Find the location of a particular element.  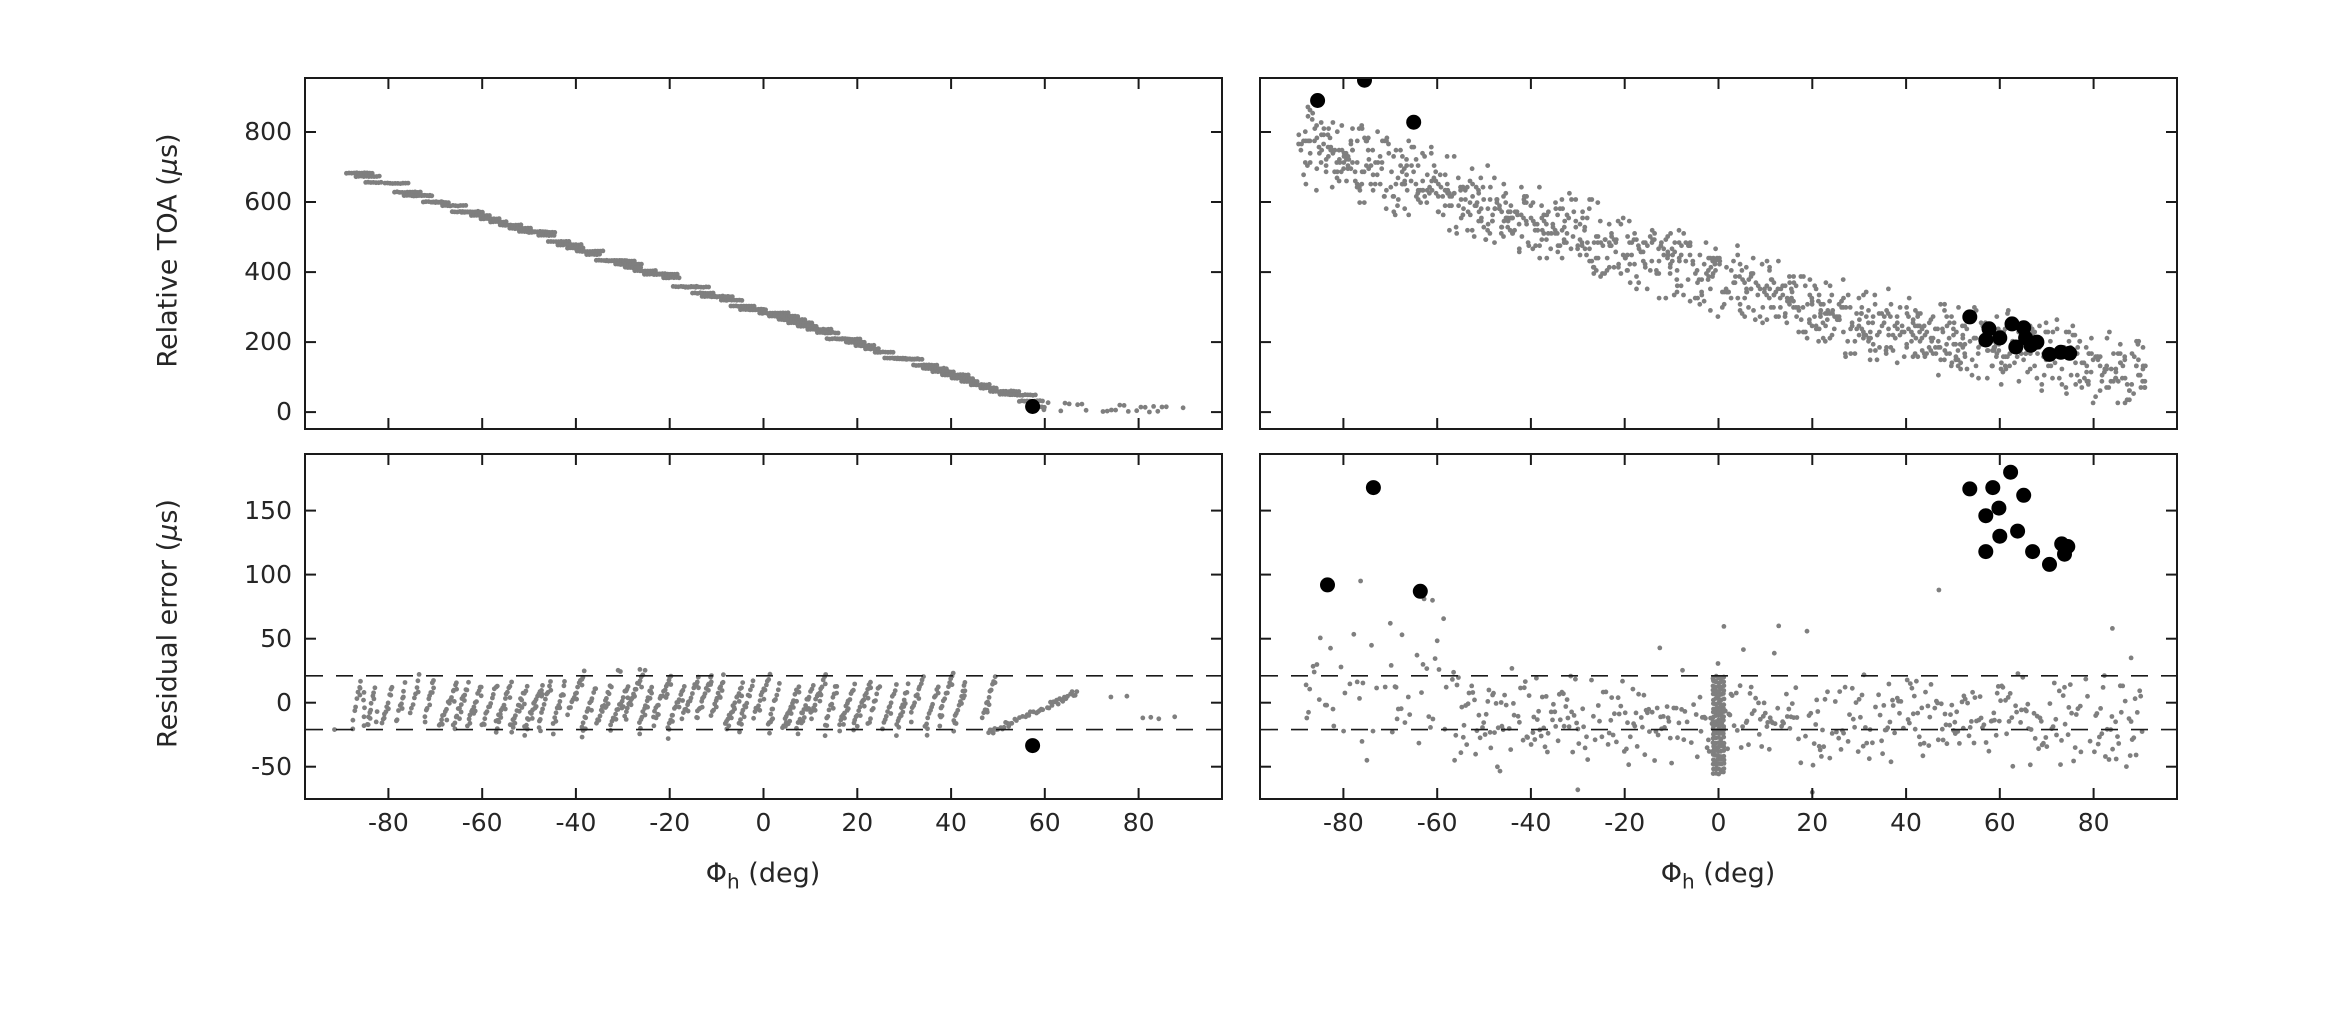

y-tick-label: 100 is located at coordinates (268, 574).